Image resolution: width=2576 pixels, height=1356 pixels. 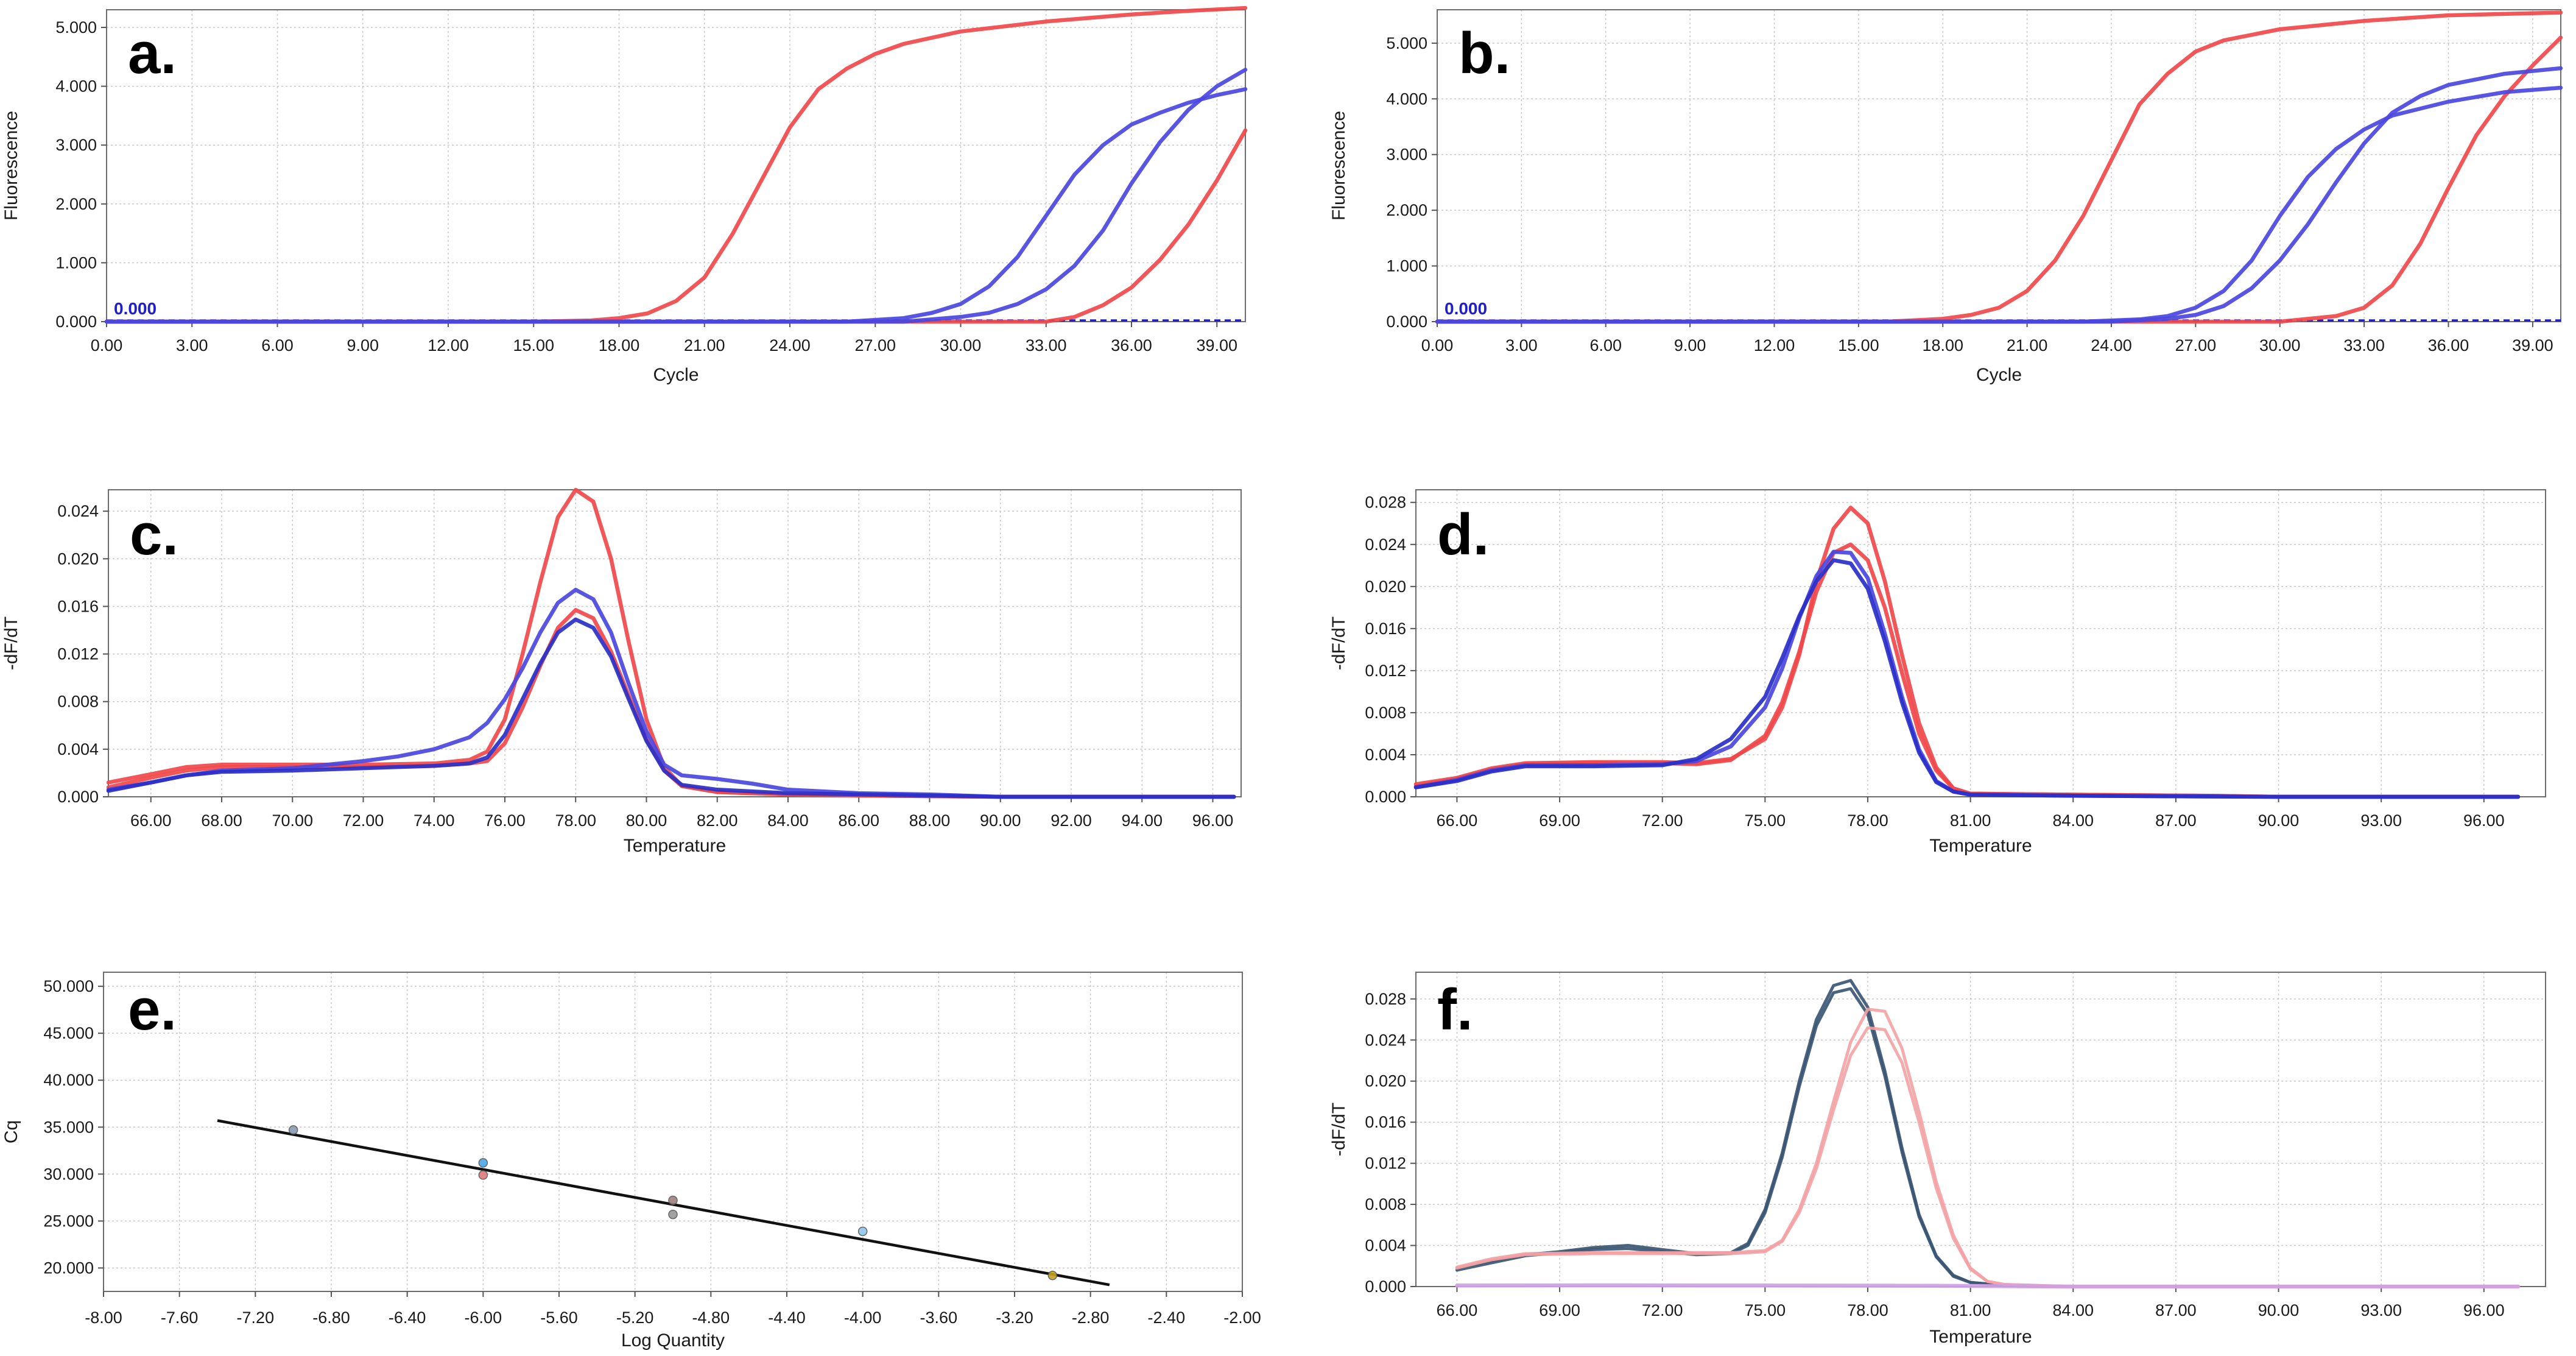 What do you see at coordinates (1559, 1310) in the screenshot?
I see `x-tick-label: 69.00` at bounding box center [1559, 1310].